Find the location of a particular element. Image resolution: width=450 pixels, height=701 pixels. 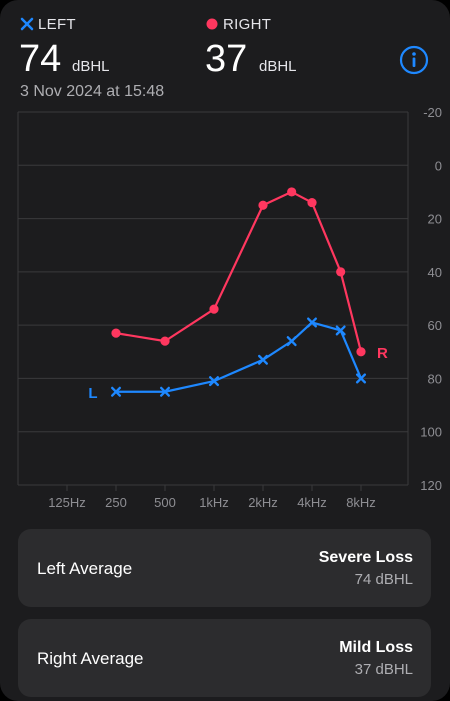

y-tick-label: 100 is located at coordinates (431, 432).